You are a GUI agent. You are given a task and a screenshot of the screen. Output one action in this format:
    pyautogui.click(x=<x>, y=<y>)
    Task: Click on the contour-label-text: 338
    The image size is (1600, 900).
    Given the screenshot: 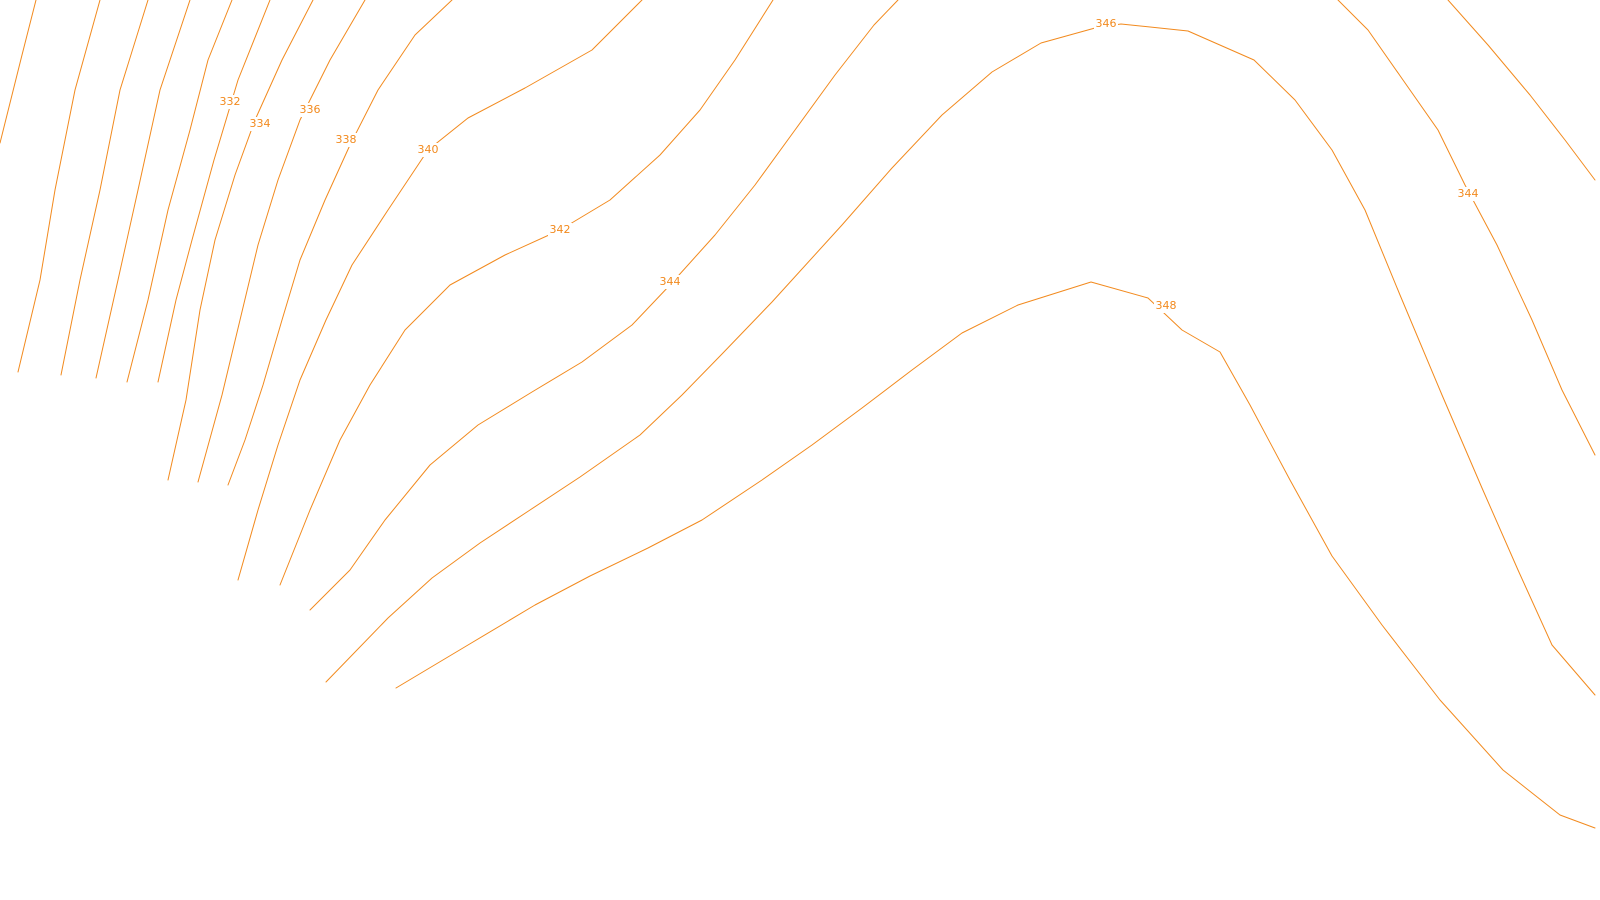 What is the action you would take?
    pyautogui.click(x=346, y=139)
    